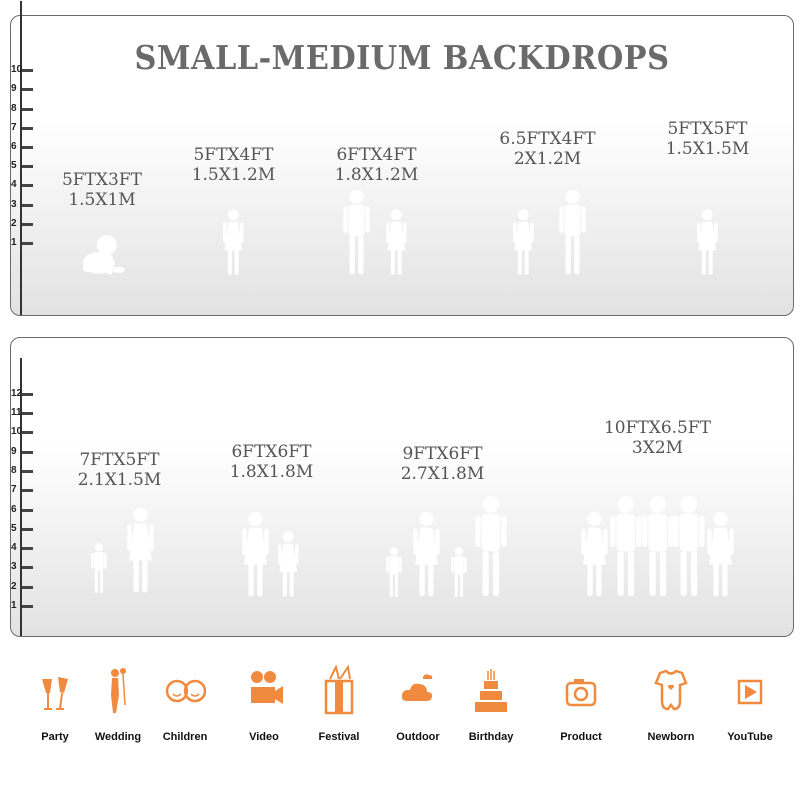 This screenshot has height=800, width=800. I want to click on camera-icon, so click(581, 693).